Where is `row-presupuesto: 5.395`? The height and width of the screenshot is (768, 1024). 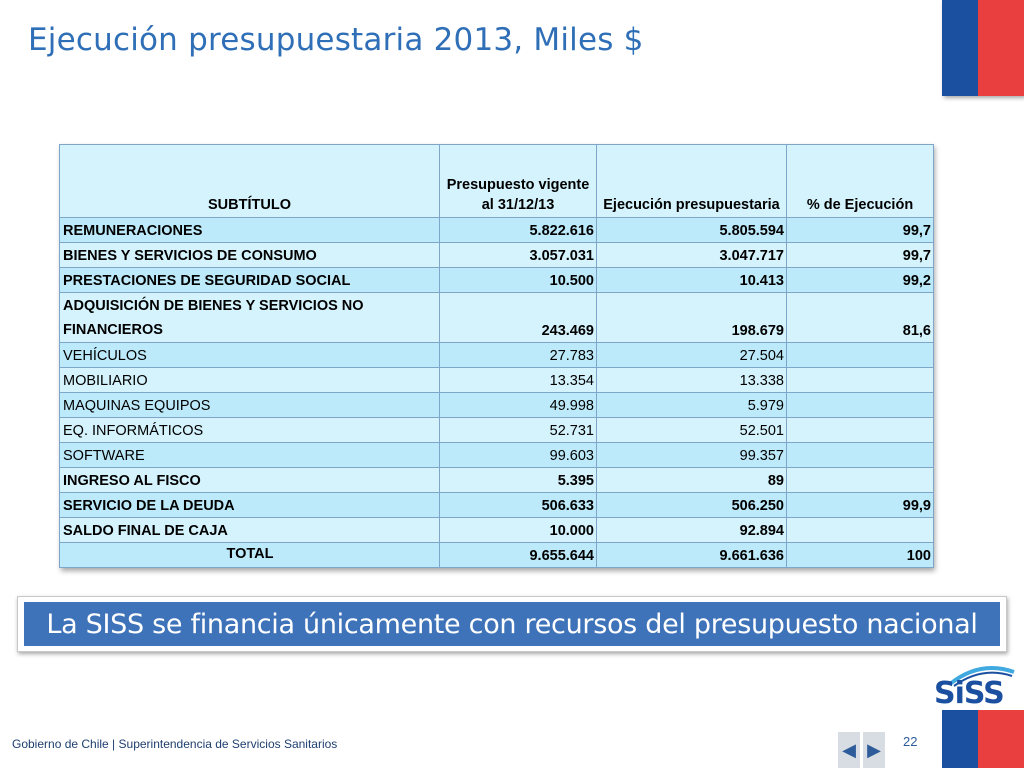 row-presupuesto: 5.395 is located at coordinates (518, 480).